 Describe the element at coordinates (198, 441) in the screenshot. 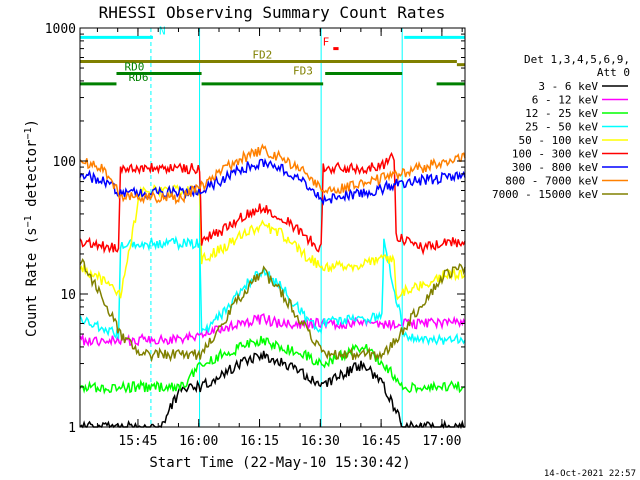

I see `x-tick-label-1: 16:00` at that location.